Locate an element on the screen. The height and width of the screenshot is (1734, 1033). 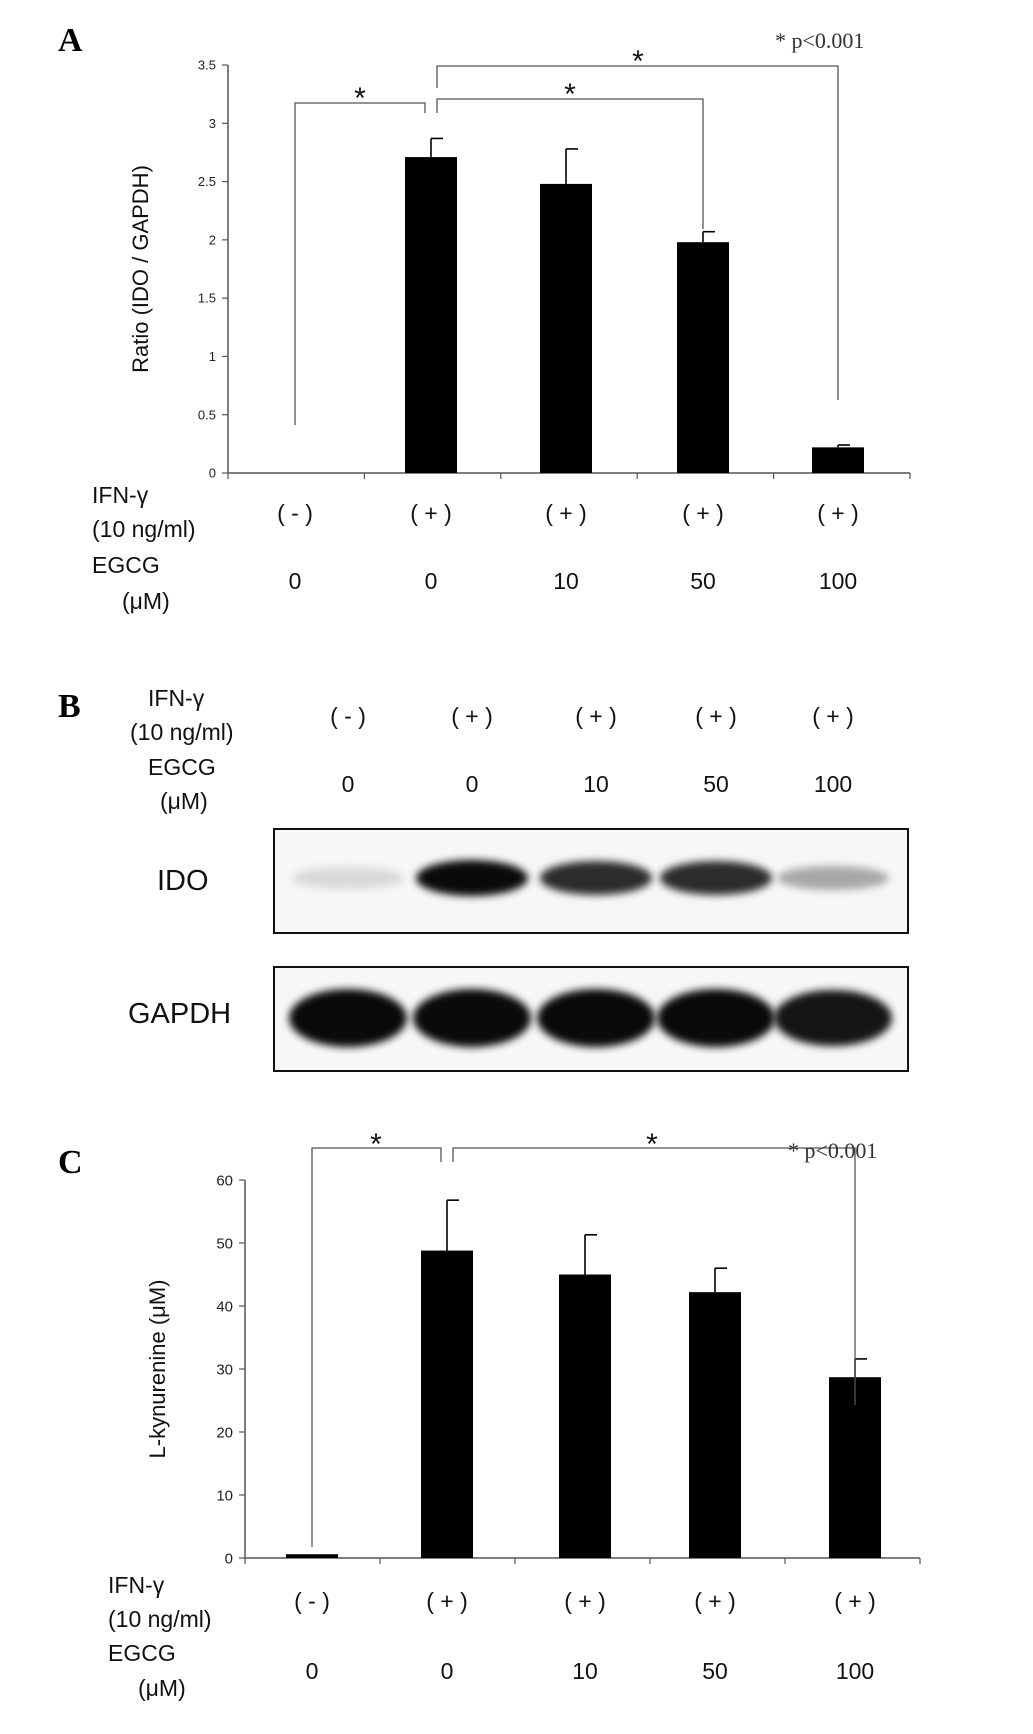
panel-b-ifn-label: IFN-γ is located at coordinates (176, 698).